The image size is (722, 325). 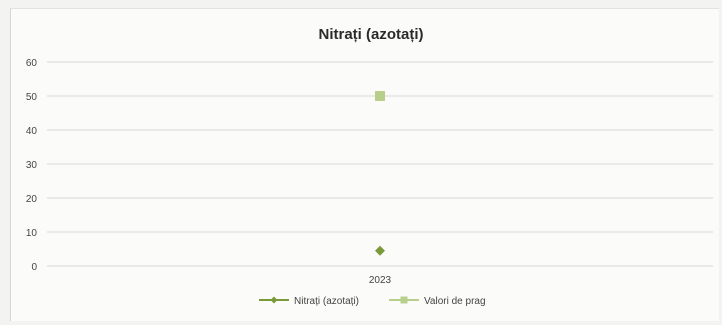 What do you see at coordinates (32, 131) in the screenshot?
I see `y-tick-label-40: 40` at bounding box center [32, 131].